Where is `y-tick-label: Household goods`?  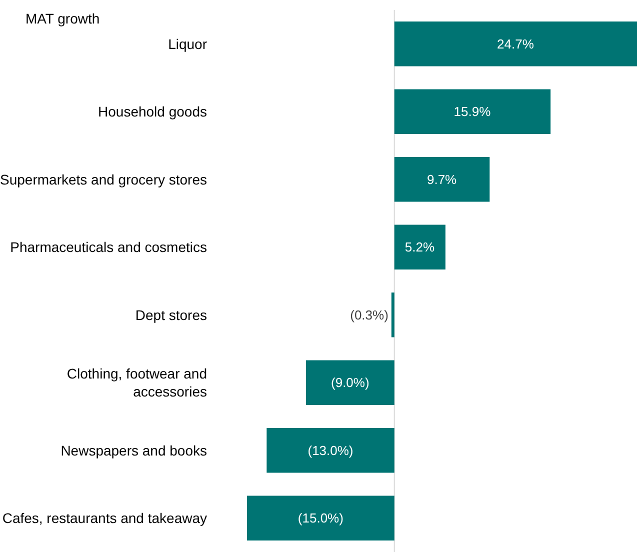 y-tick-label: Household goods is located at coordinates (152, 112).